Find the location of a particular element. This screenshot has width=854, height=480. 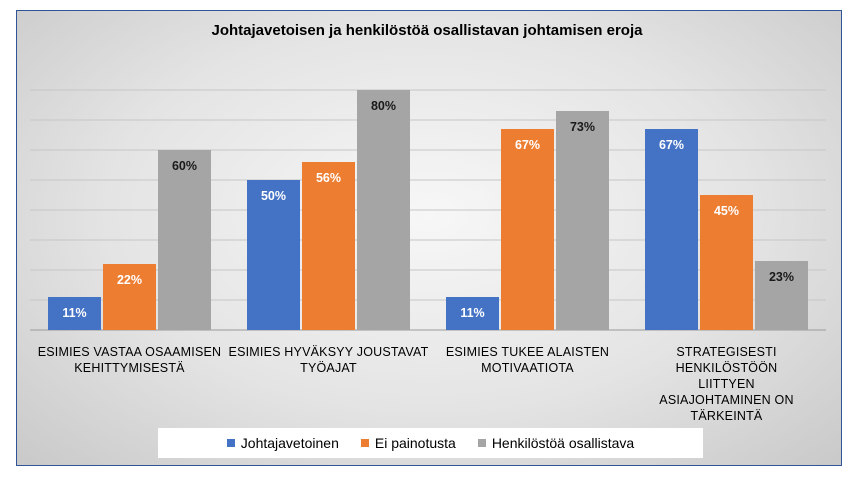

category-label: ESIMIES HYVÄKSYY JOUSTAVAT TYÖAJAT is located at coordinates (328, 360).